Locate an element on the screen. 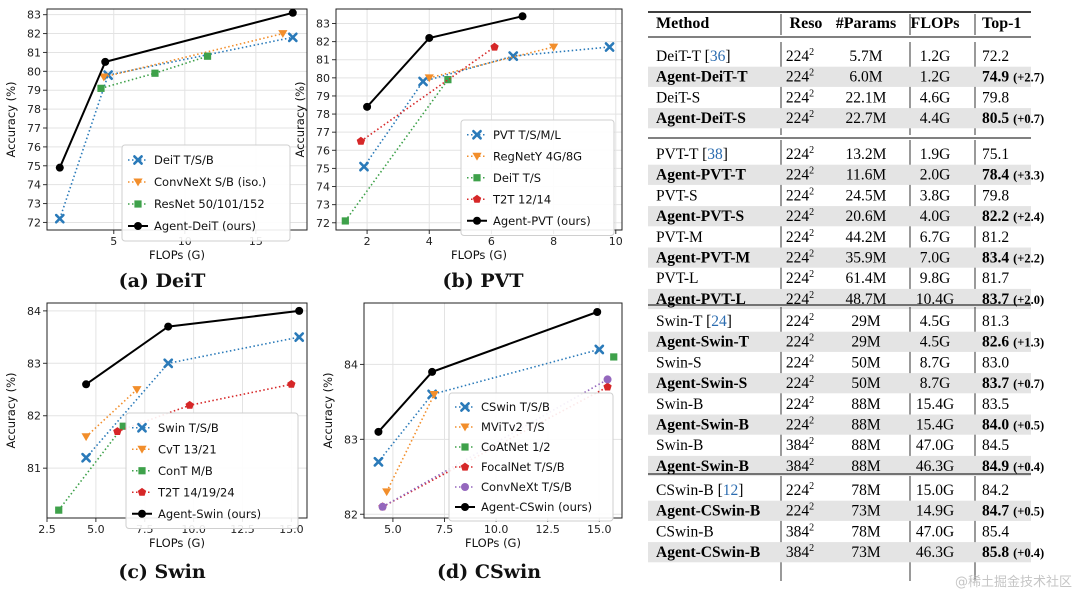 This screenshot has width=1080, height=597. flops-cell: 8.7G is located at coordinates (935, 383).